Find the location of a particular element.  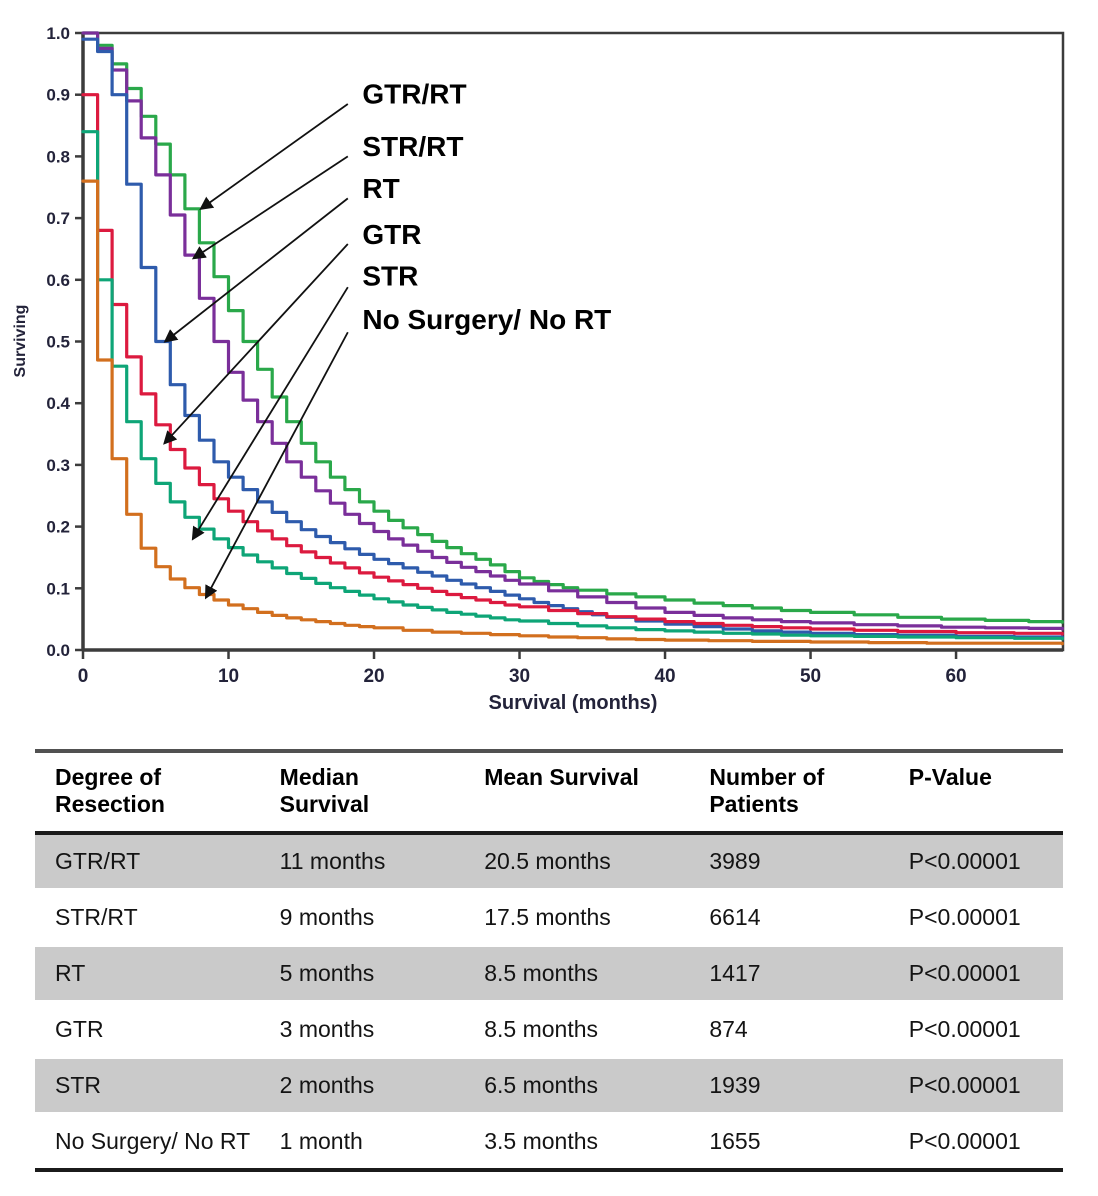

x-tick-label: 10 is located at coordinates (228, 676).